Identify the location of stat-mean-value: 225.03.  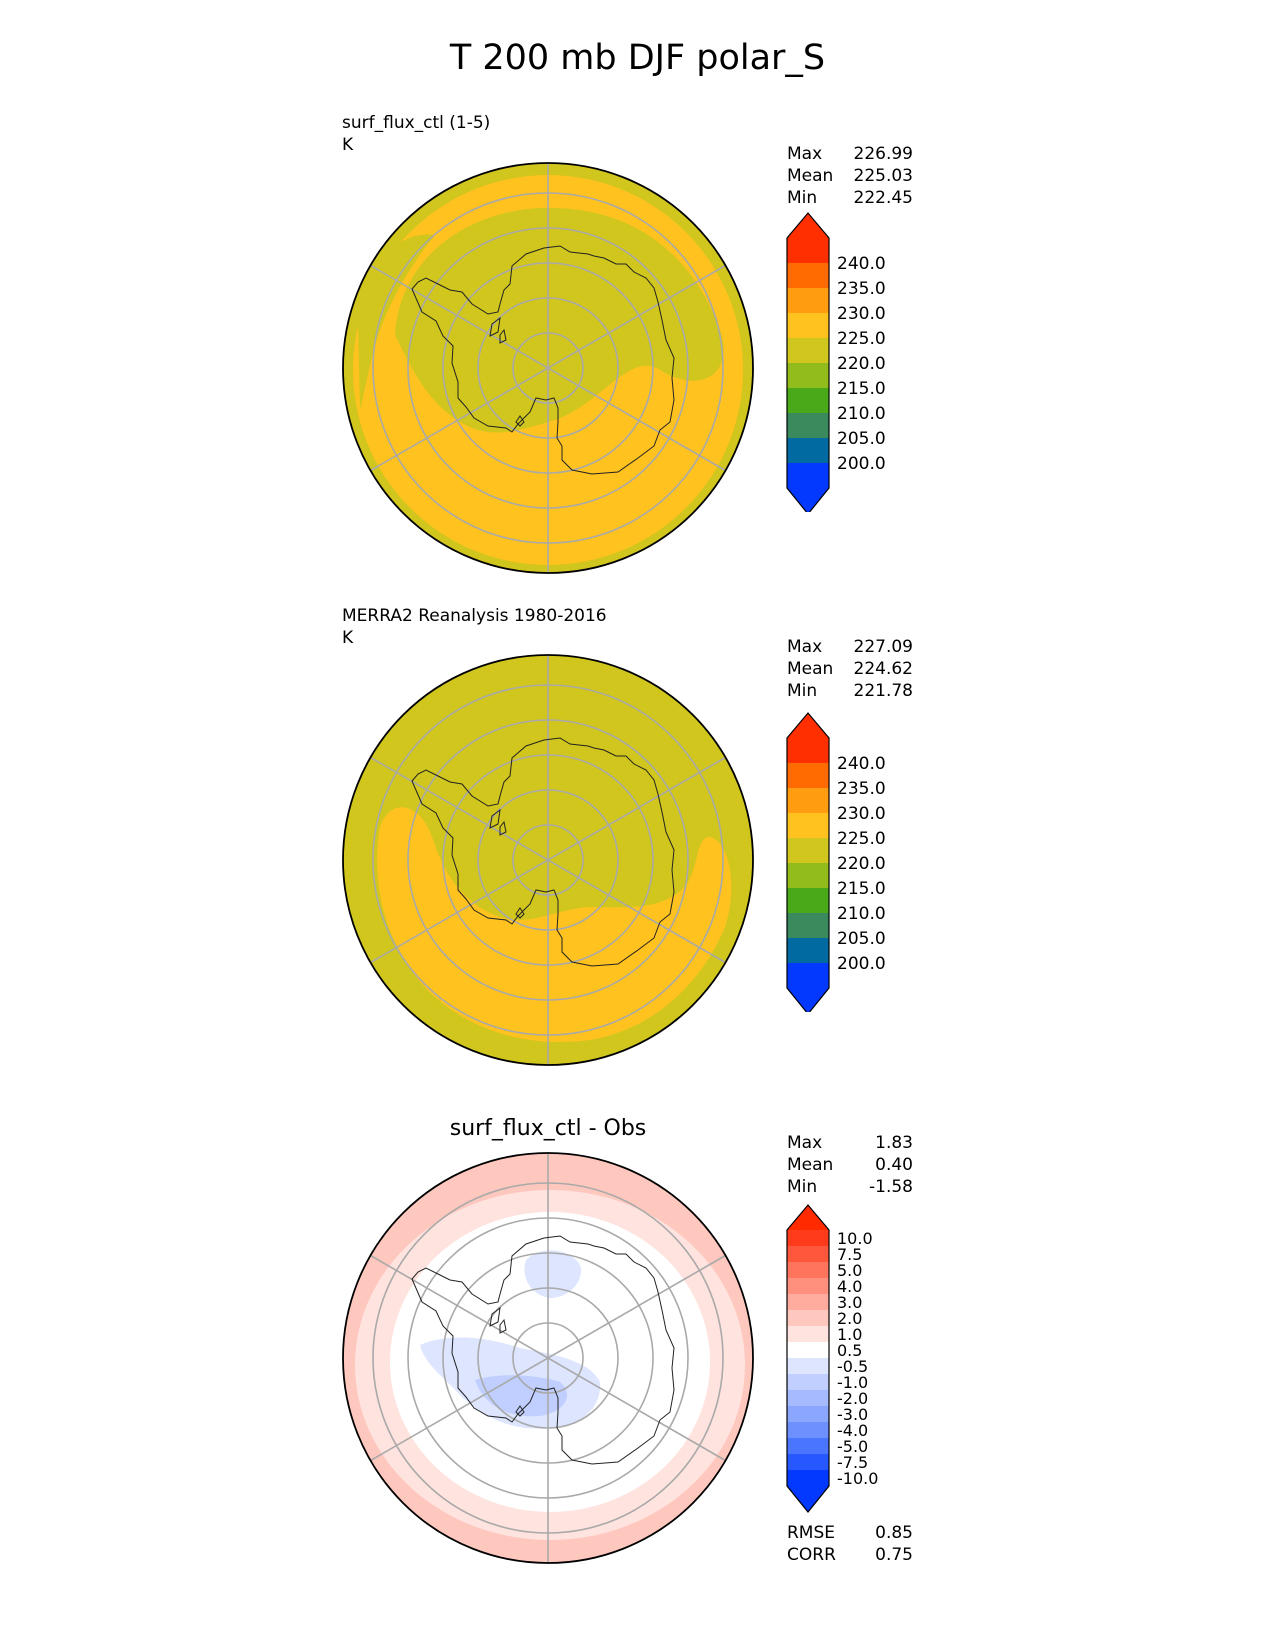
(883, 176).